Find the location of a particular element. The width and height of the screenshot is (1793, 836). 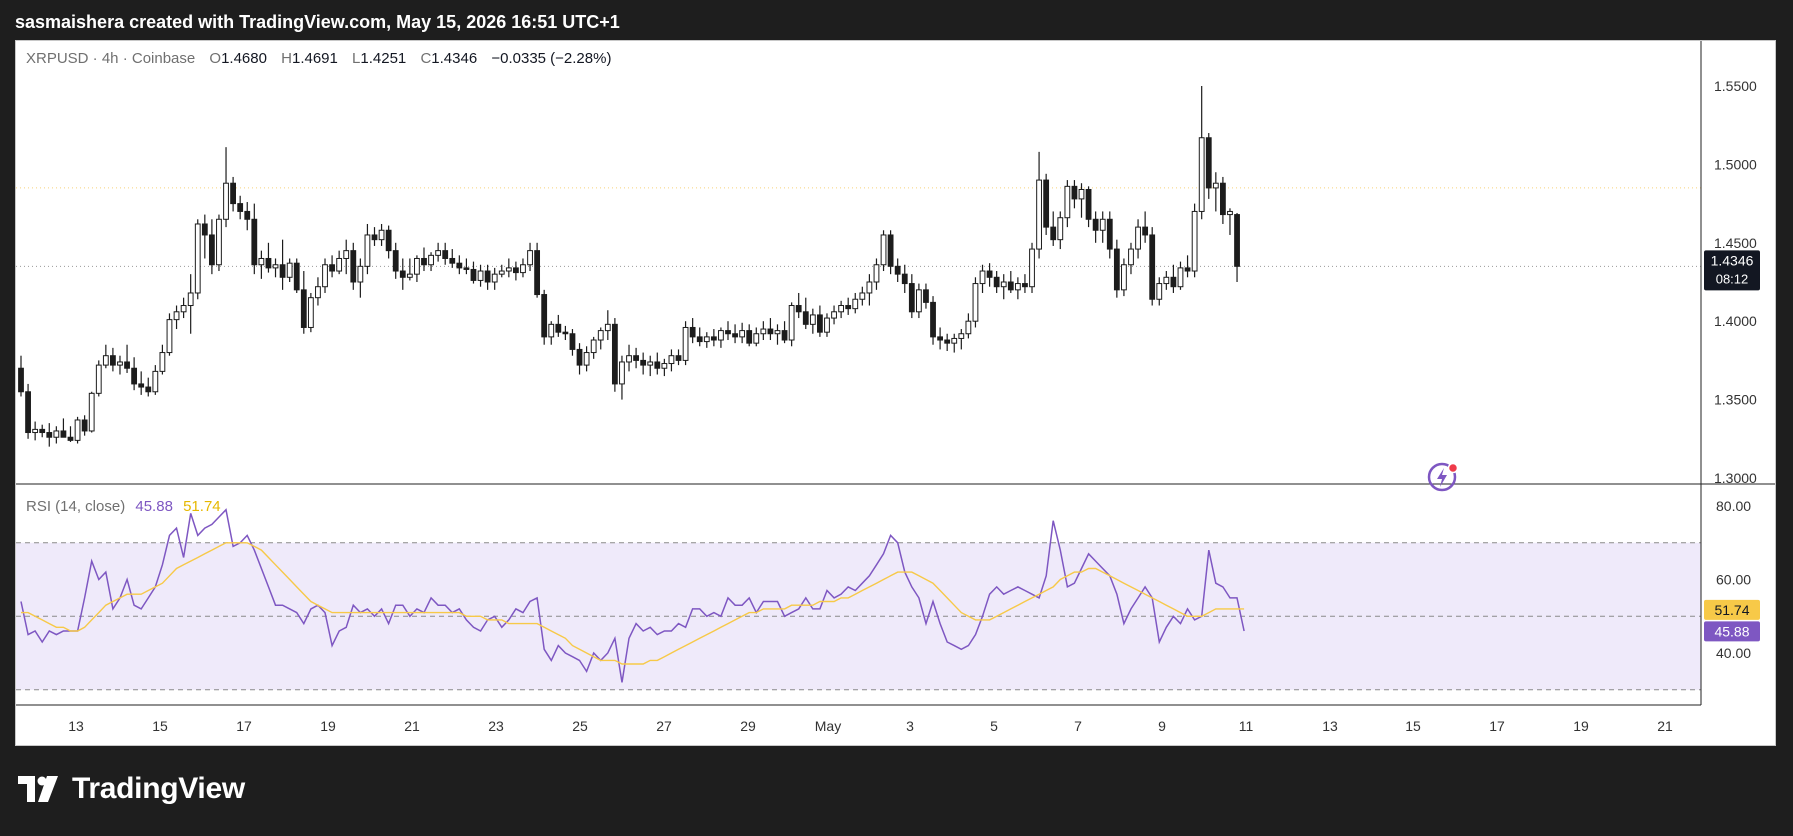

price-tick-label: 1.4000 is located at coordinates (1735, 321).